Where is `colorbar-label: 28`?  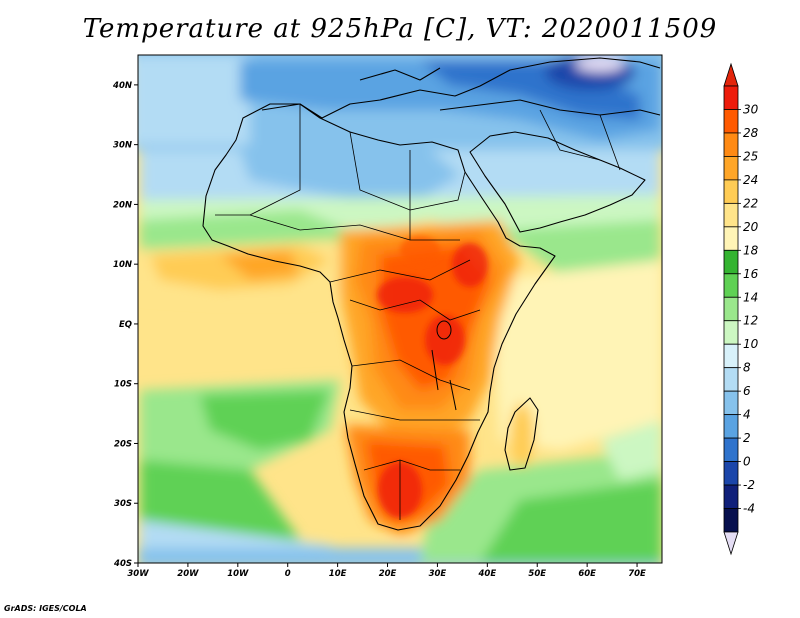 colorbar-label: 28 is located at coordinates (751, 133).